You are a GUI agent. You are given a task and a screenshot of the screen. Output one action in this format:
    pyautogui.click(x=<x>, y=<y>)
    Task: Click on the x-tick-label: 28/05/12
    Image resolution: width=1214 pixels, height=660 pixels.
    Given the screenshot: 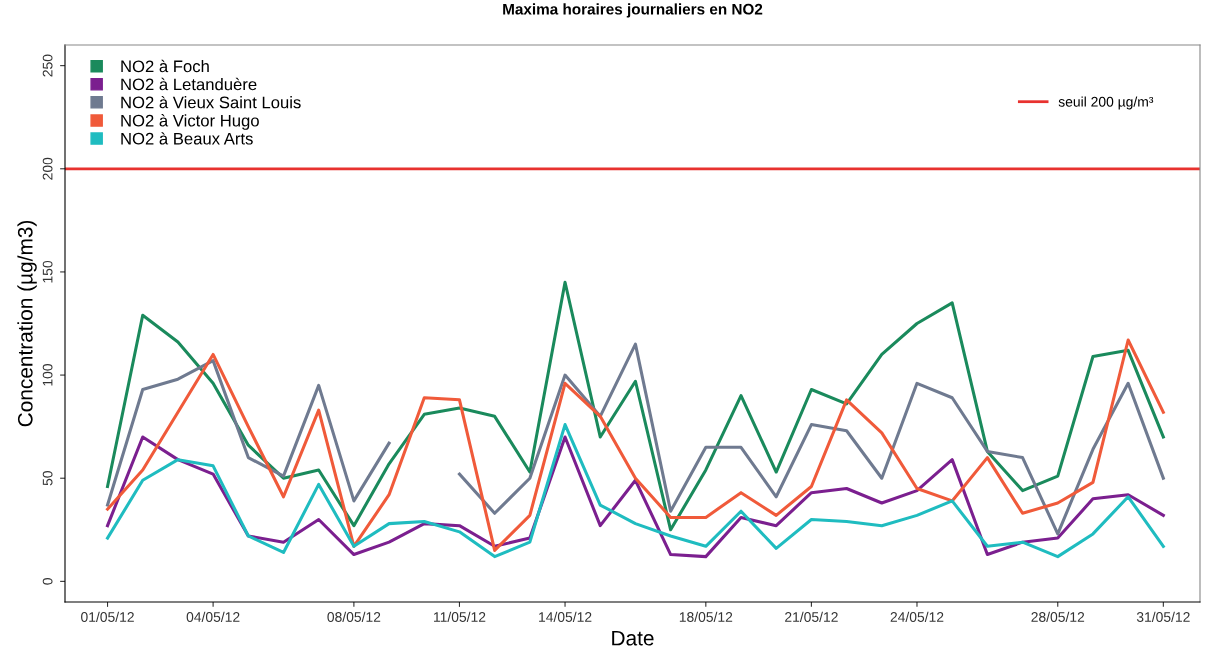 What is the action you would take?
    pyautogui.click(x=1058, y=616)
    